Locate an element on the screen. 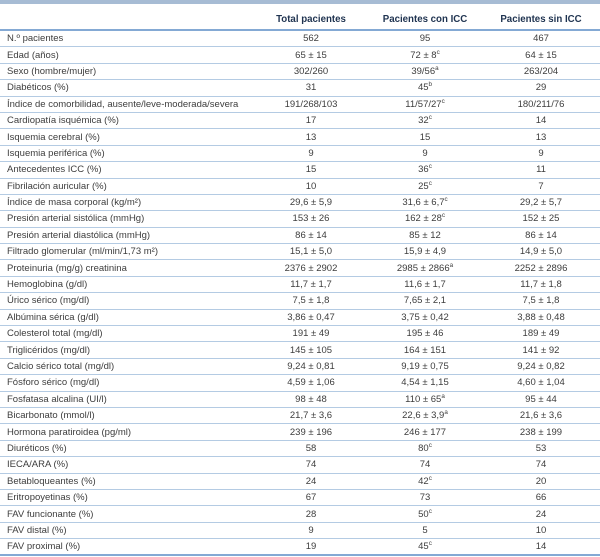  cell-total: 13 is located at coordinates (311, 137).